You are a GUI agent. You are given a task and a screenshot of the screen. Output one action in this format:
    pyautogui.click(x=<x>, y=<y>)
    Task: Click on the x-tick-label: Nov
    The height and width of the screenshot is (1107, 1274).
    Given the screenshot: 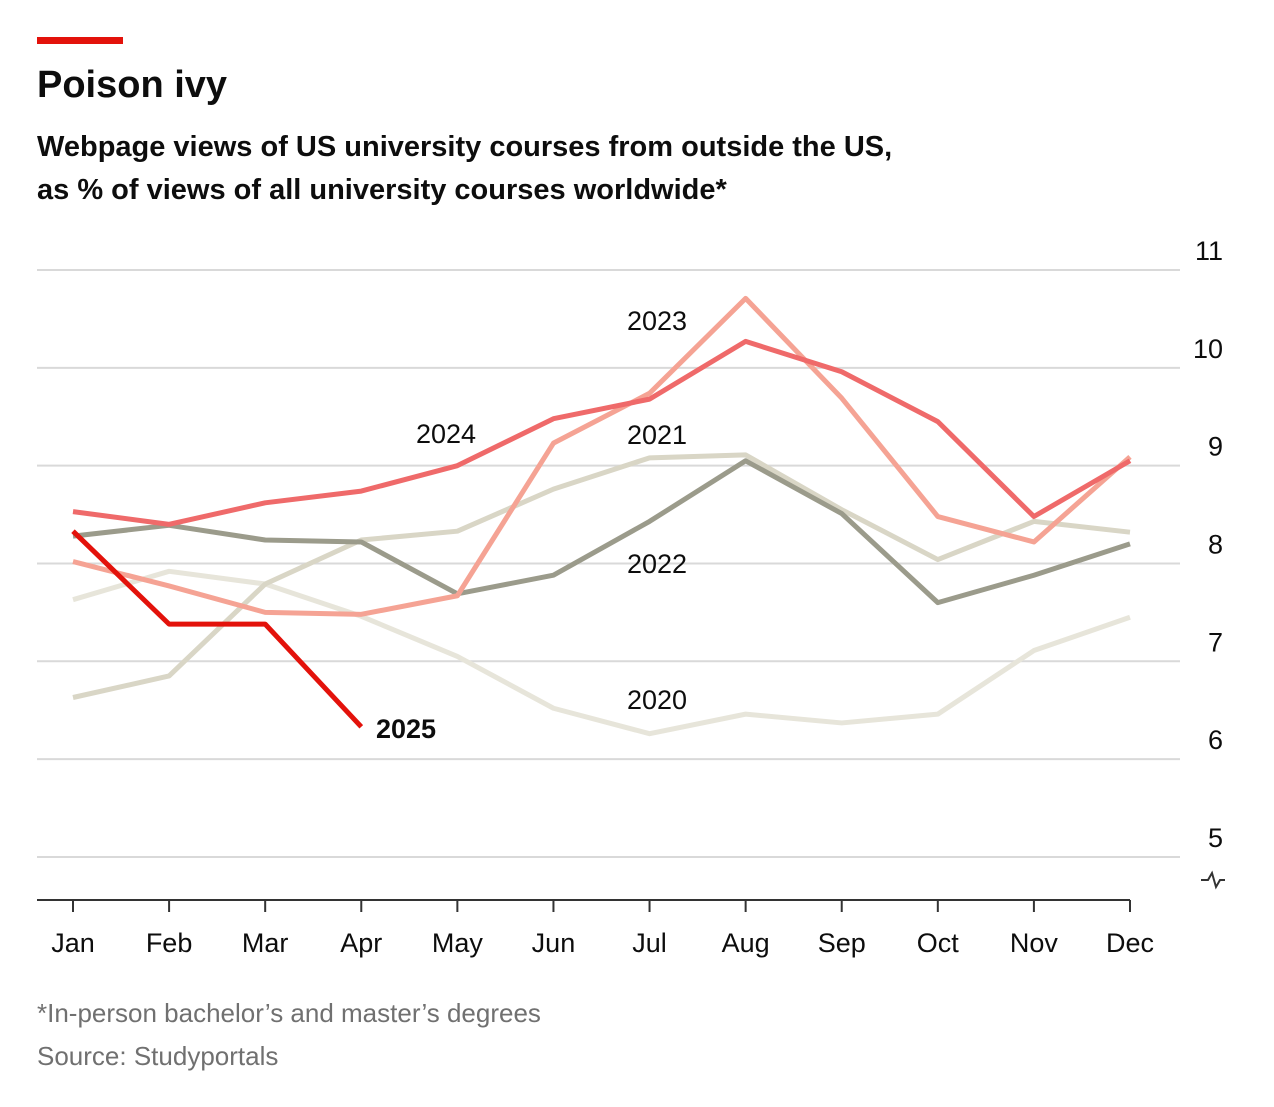 What is the action you would take?
    pyautogui.click(x=1034, y=943)
    